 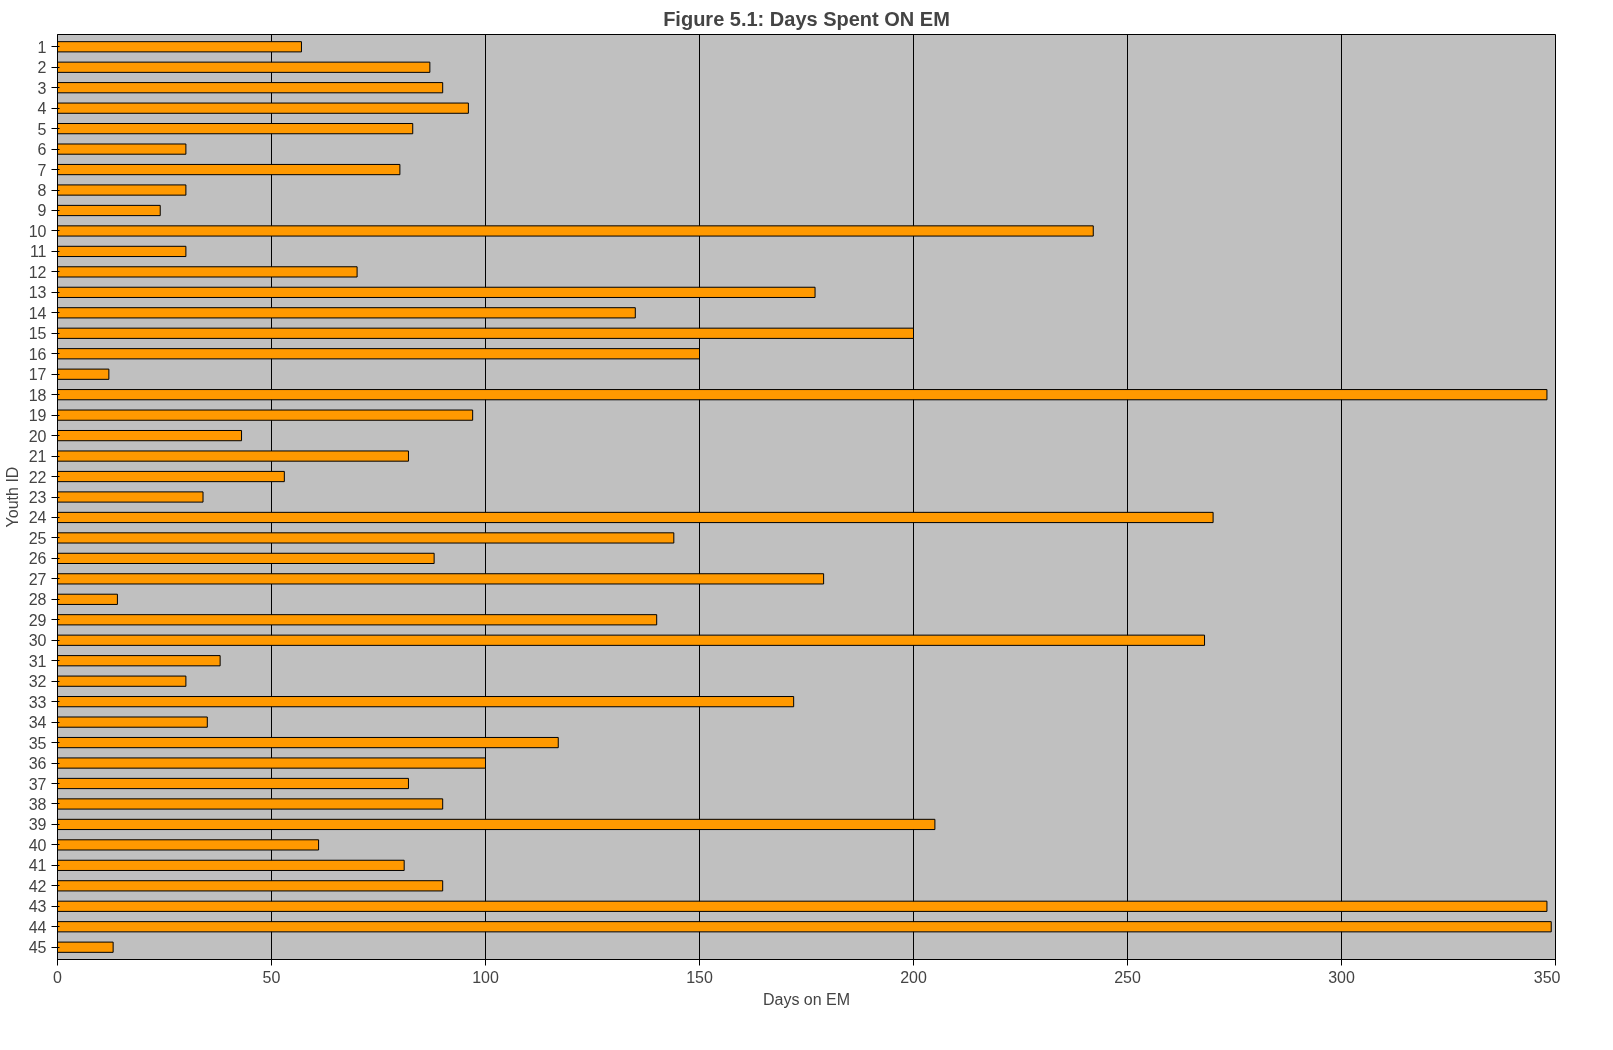 What do you see at coordinates (37, 334) in the screenshot?
I see `y-tick-label: 15` at bounding box center [37, 334].